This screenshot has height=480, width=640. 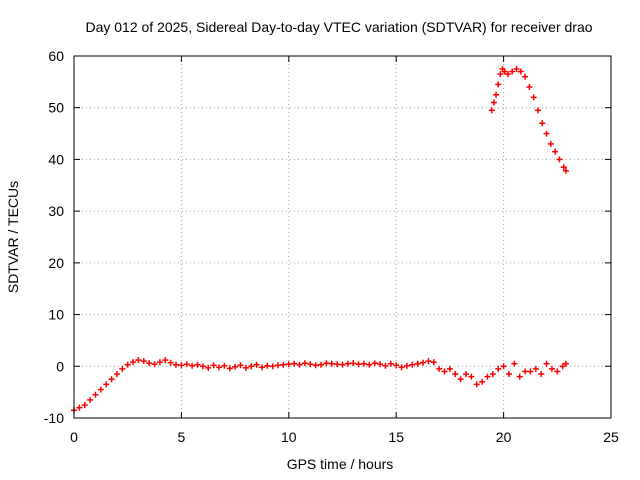 What do you see at coordinates (60, 366) in the screenshot?
I see `y-tick-label: 0` at bounding box center [60, 366].